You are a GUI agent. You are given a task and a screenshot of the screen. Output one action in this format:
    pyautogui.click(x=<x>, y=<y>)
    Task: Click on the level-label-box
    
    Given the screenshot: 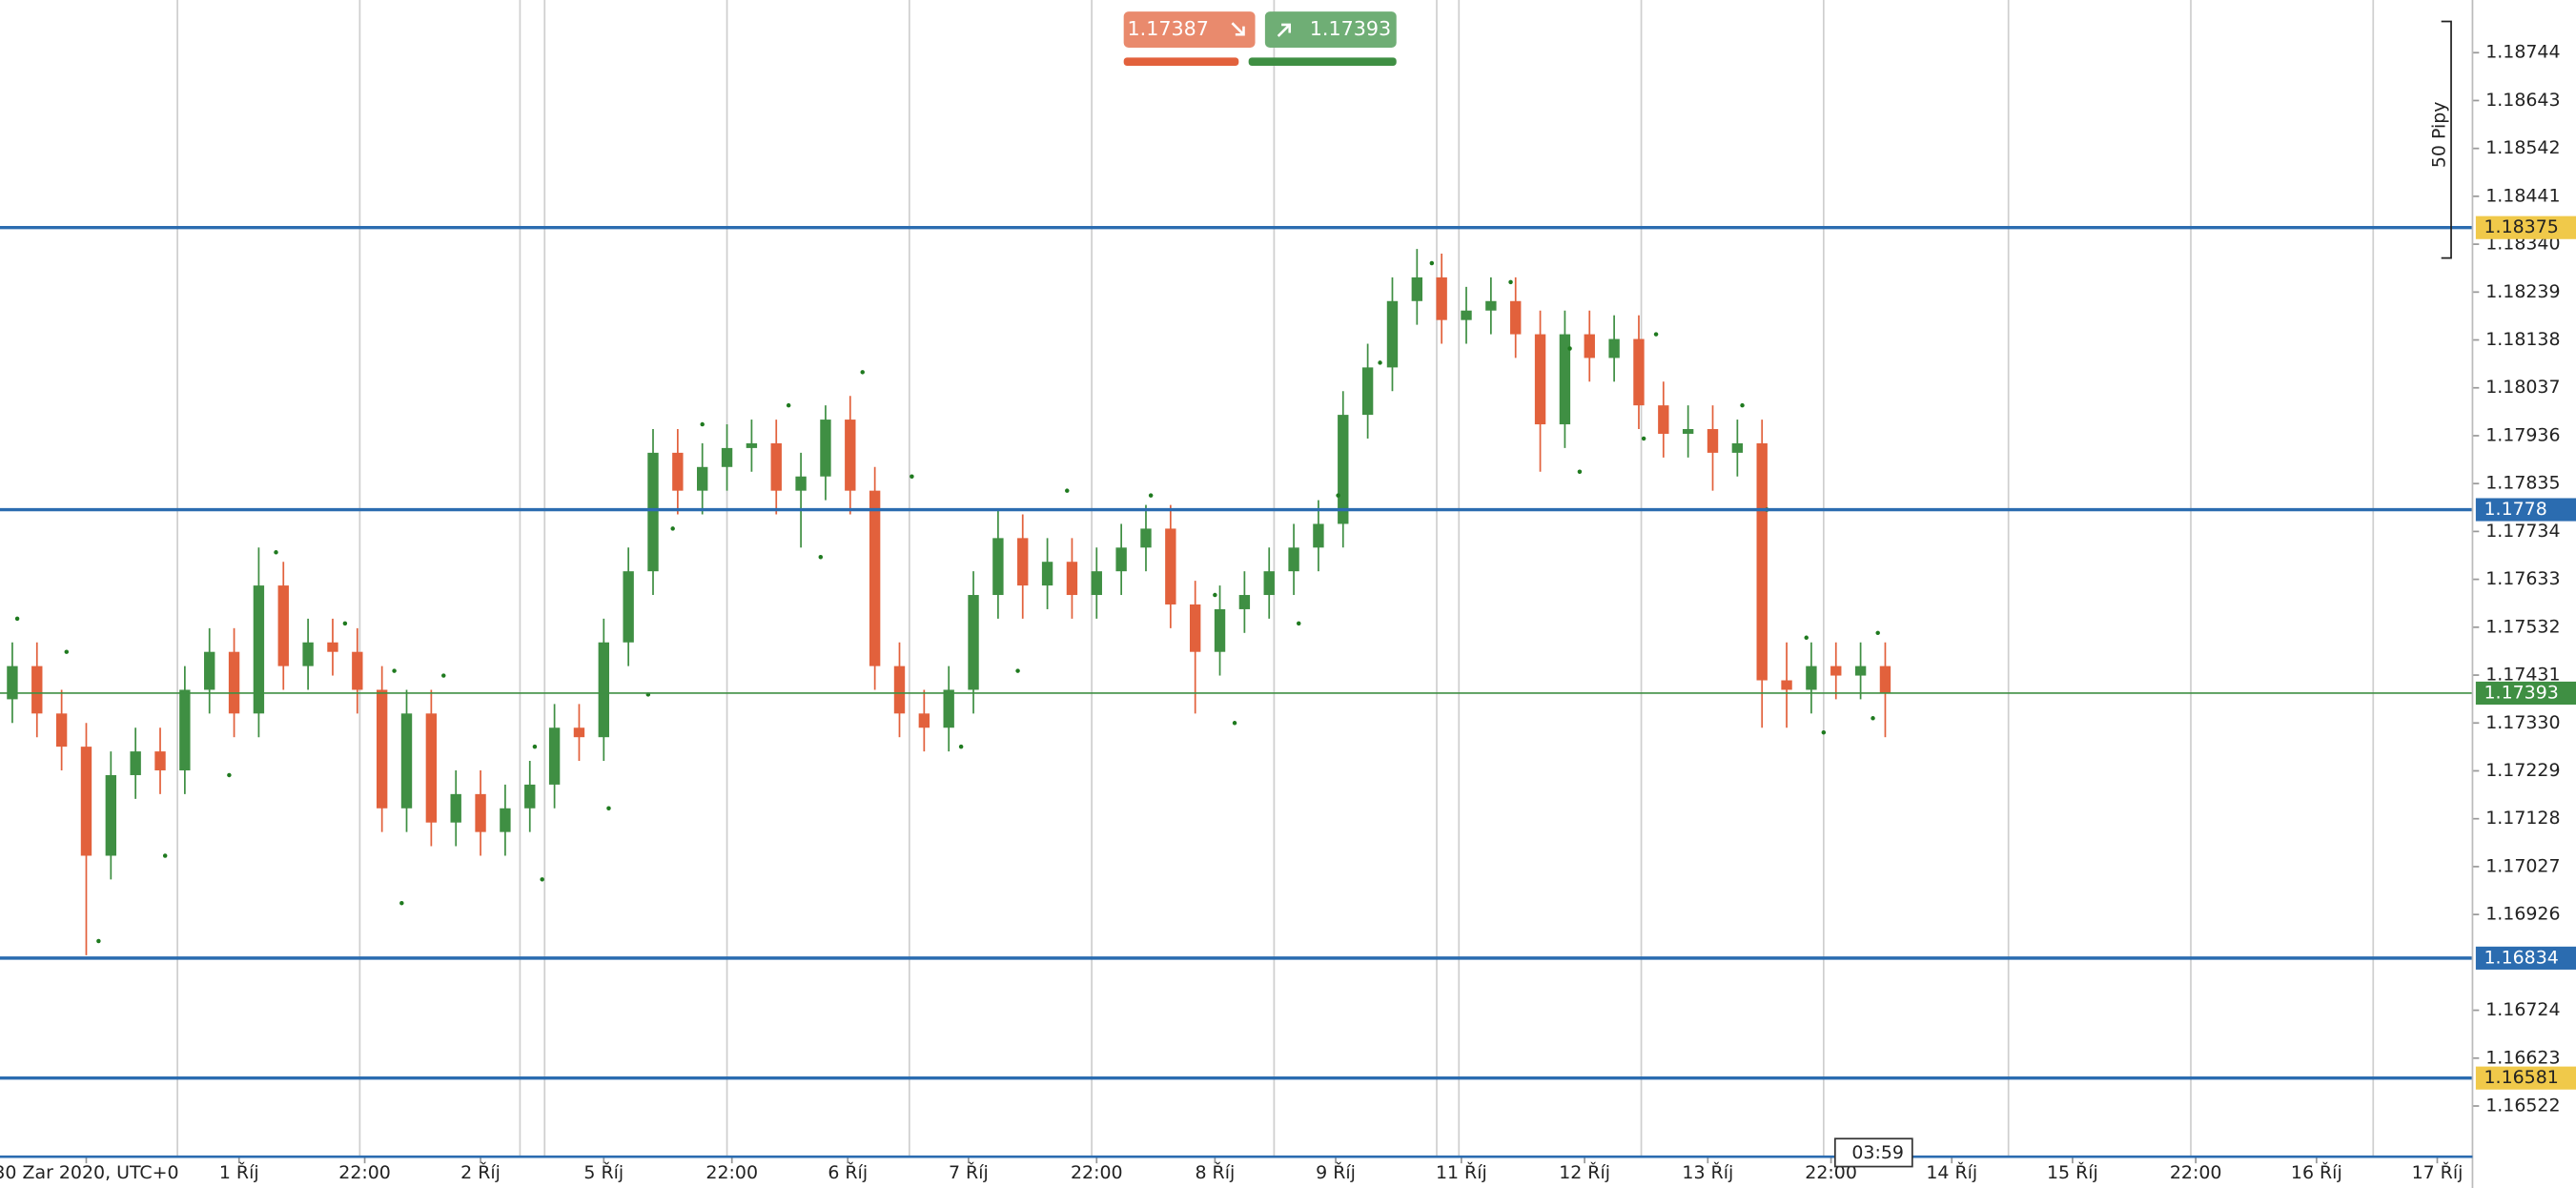 What is the action you would take?
    pyautogui.click(x=2525, y=1078)
    